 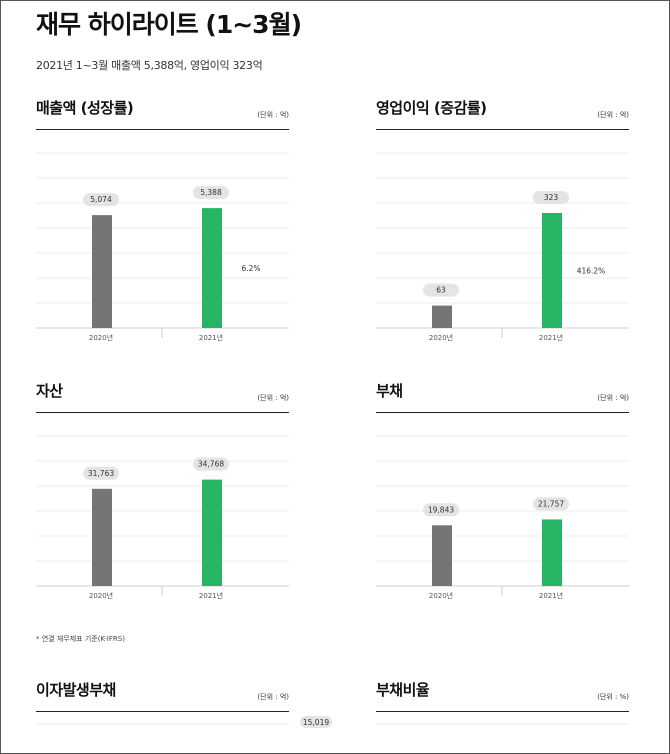 What do you see at coordinates (502, 396) in the screenshot?
I see `chart-header: 부채 (단위 : 억)` at bounding box center [502, 396].